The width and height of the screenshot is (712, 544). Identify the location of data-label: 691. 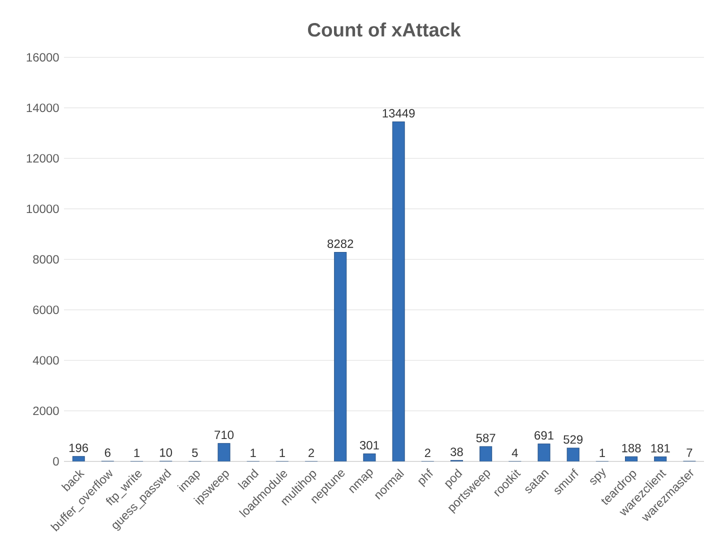
(544, 435).